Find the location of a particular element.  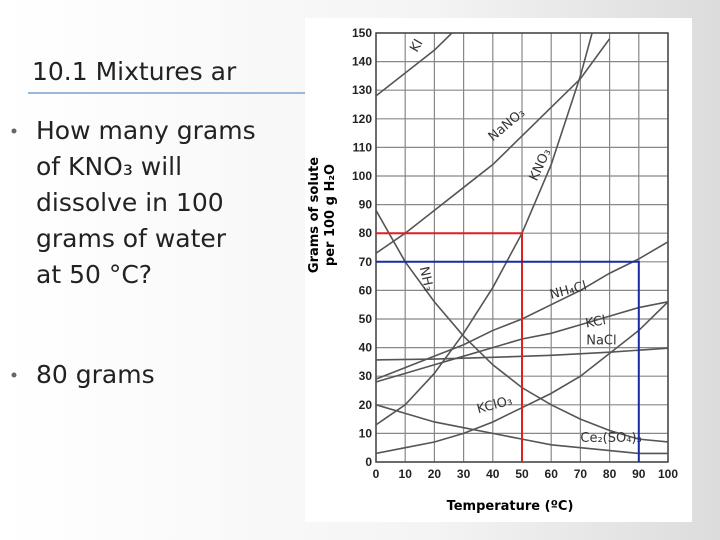

x-tick-label: 40 is located at coordinates (493, 474).